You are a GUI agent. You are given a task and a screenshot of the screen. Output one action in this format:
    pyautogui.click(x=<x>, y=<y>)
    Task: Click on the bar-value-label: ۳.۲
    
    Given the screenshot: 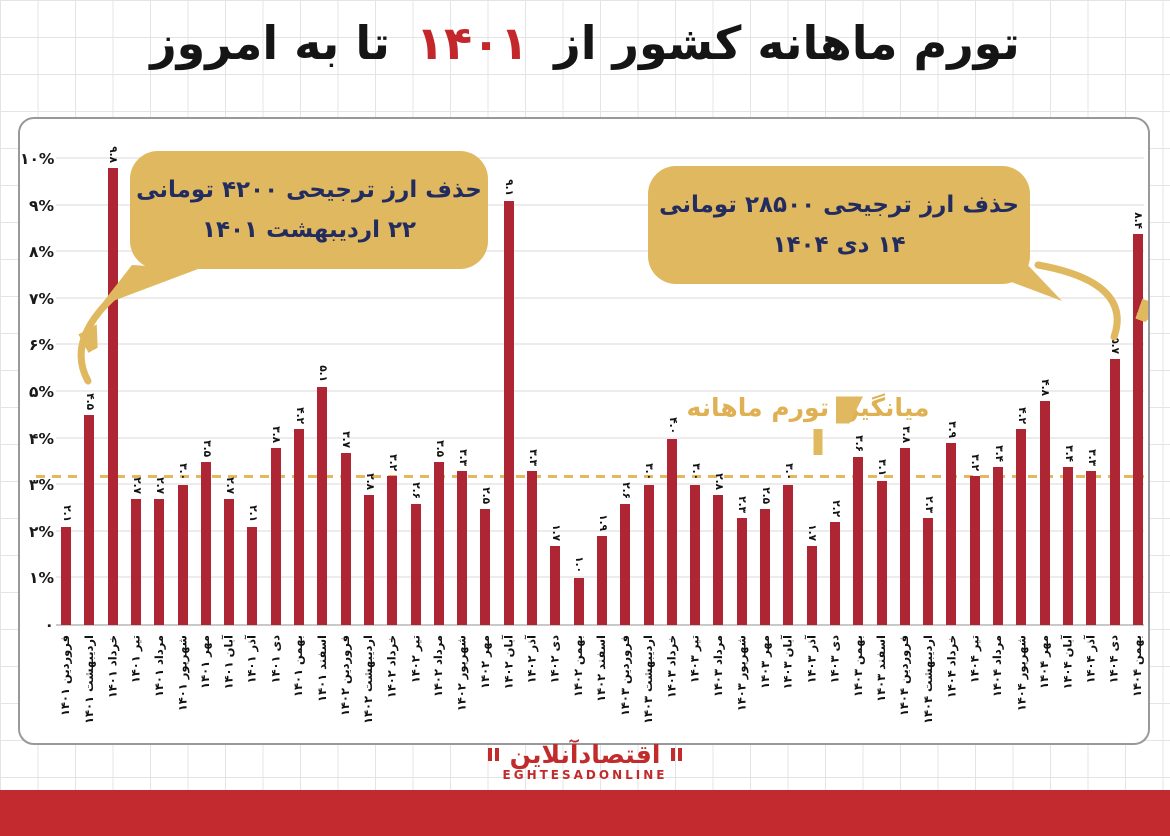 What is the action you would take?
    pyautogui.click(x=975, y=462)
    